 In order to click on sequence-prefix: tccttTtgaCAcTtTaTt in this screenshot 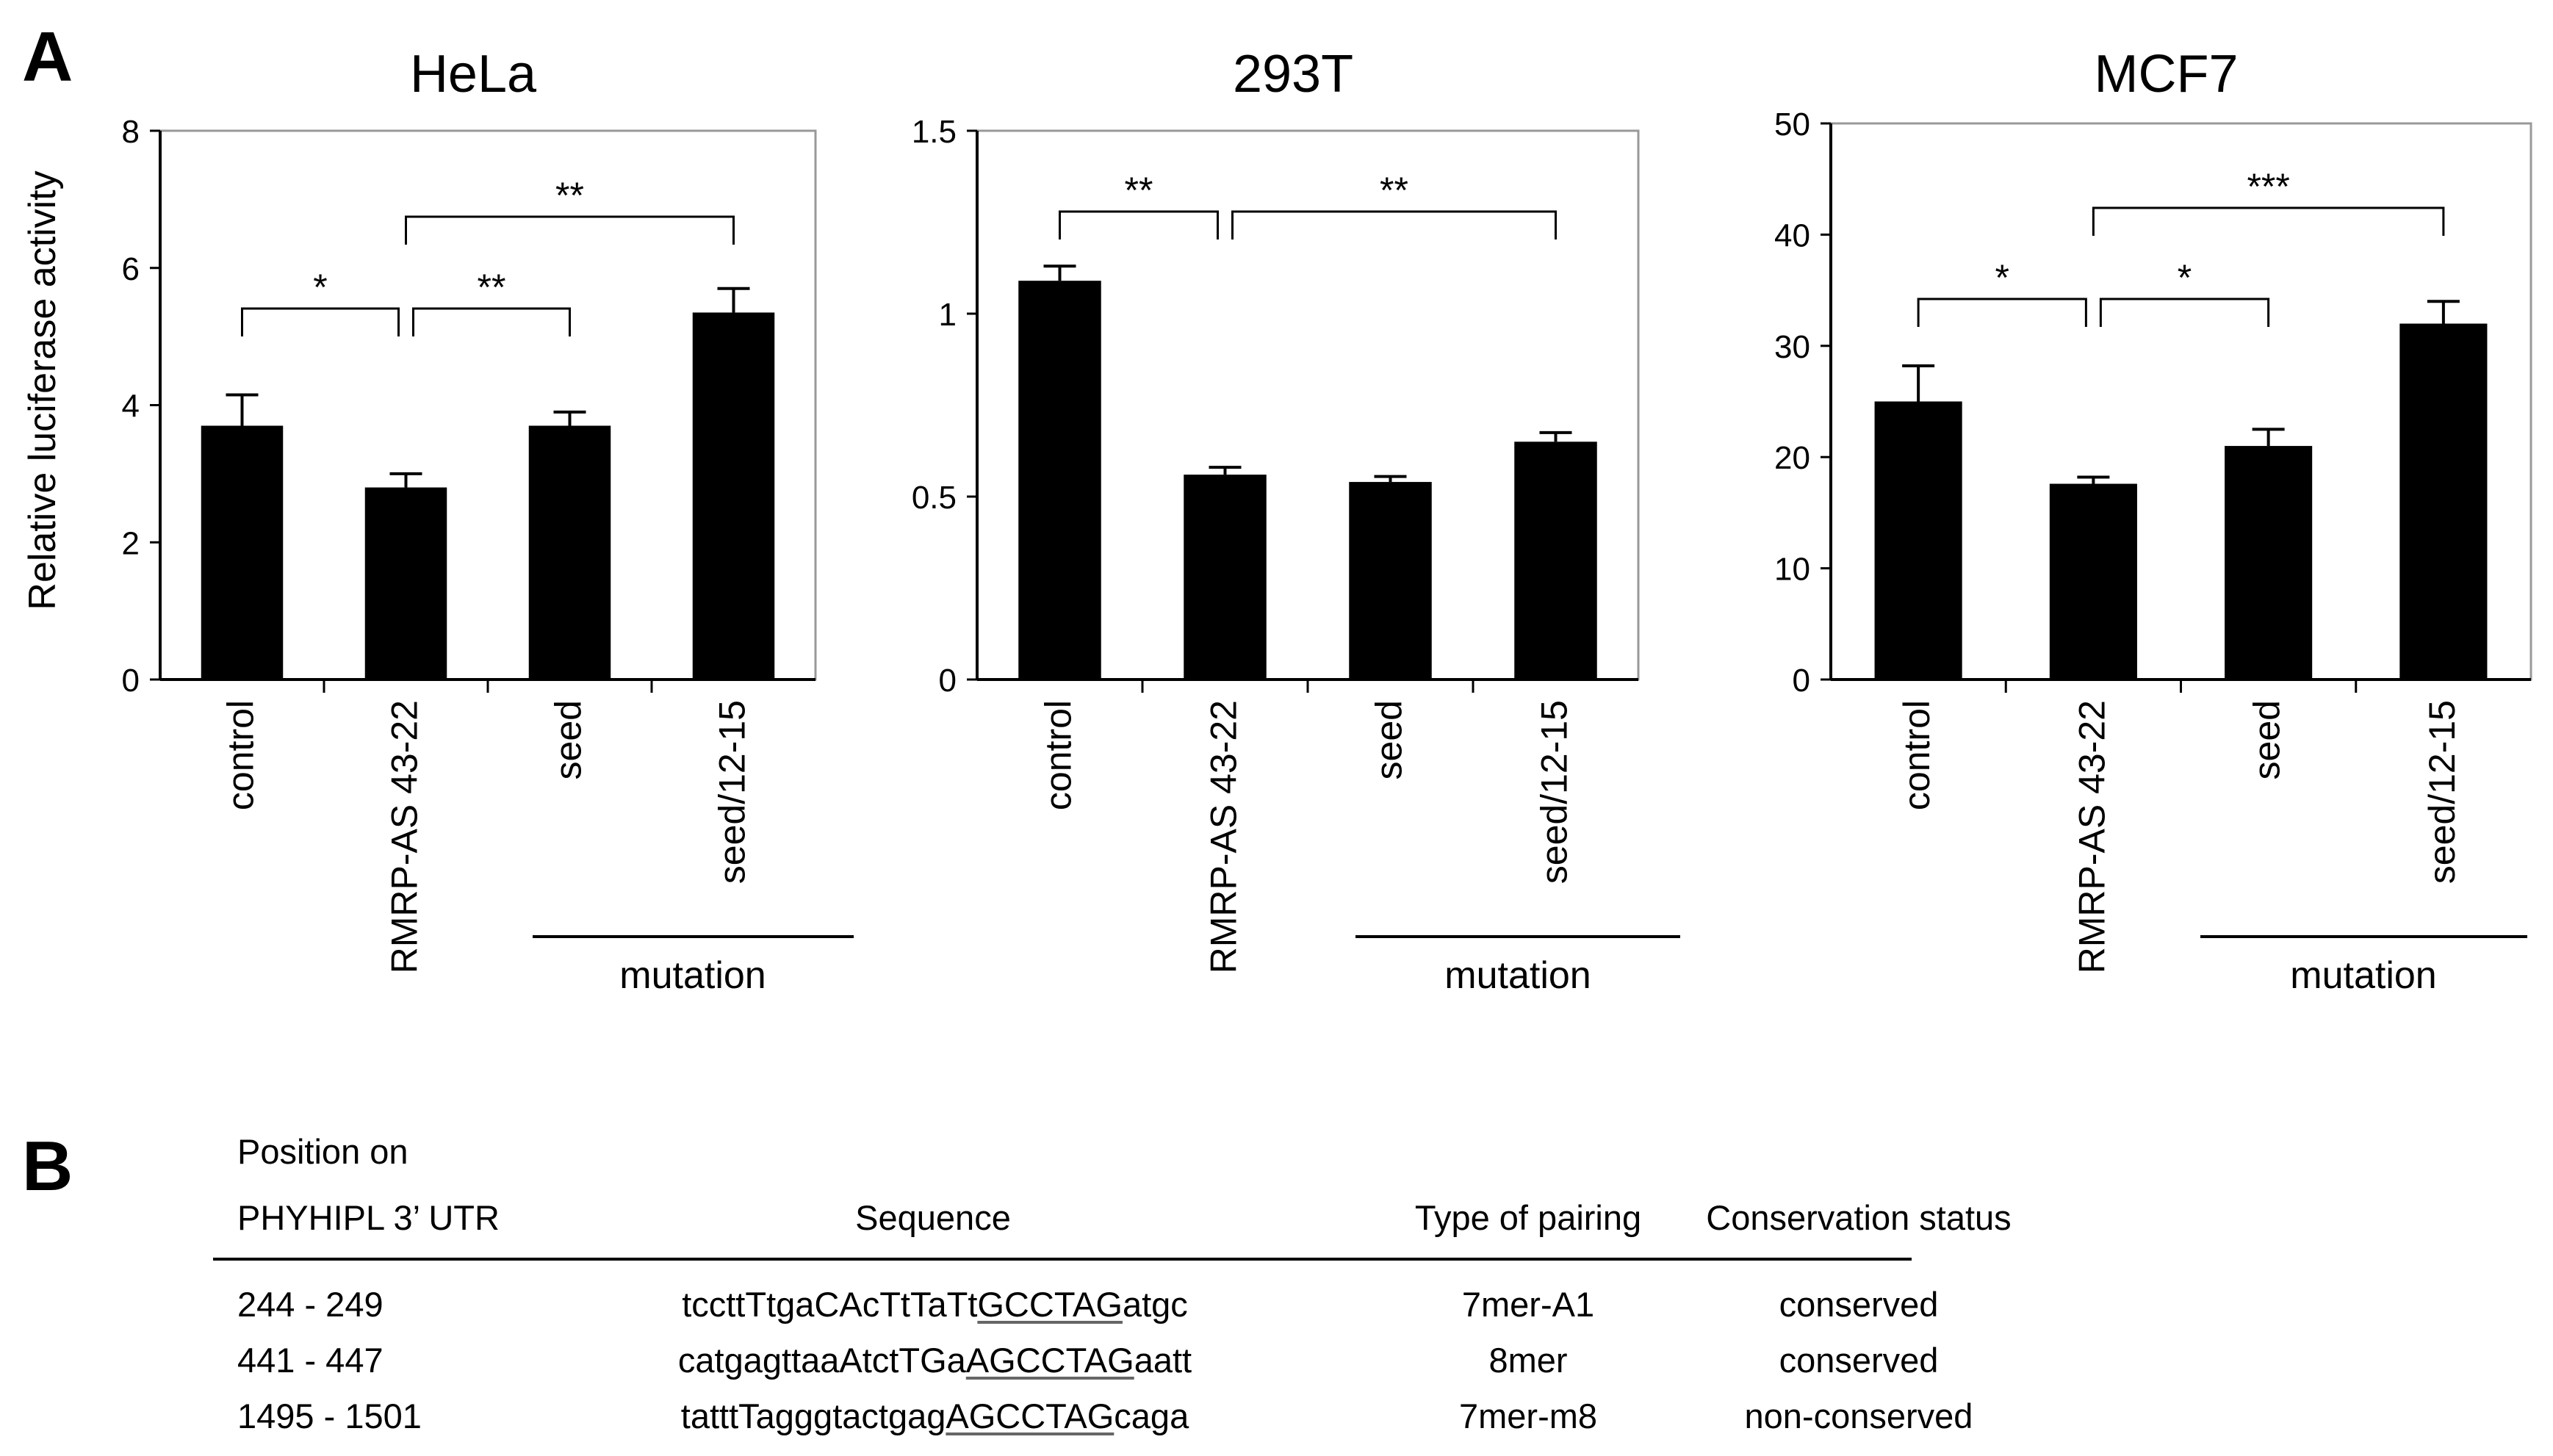, I will do `click(830, 1304)`.